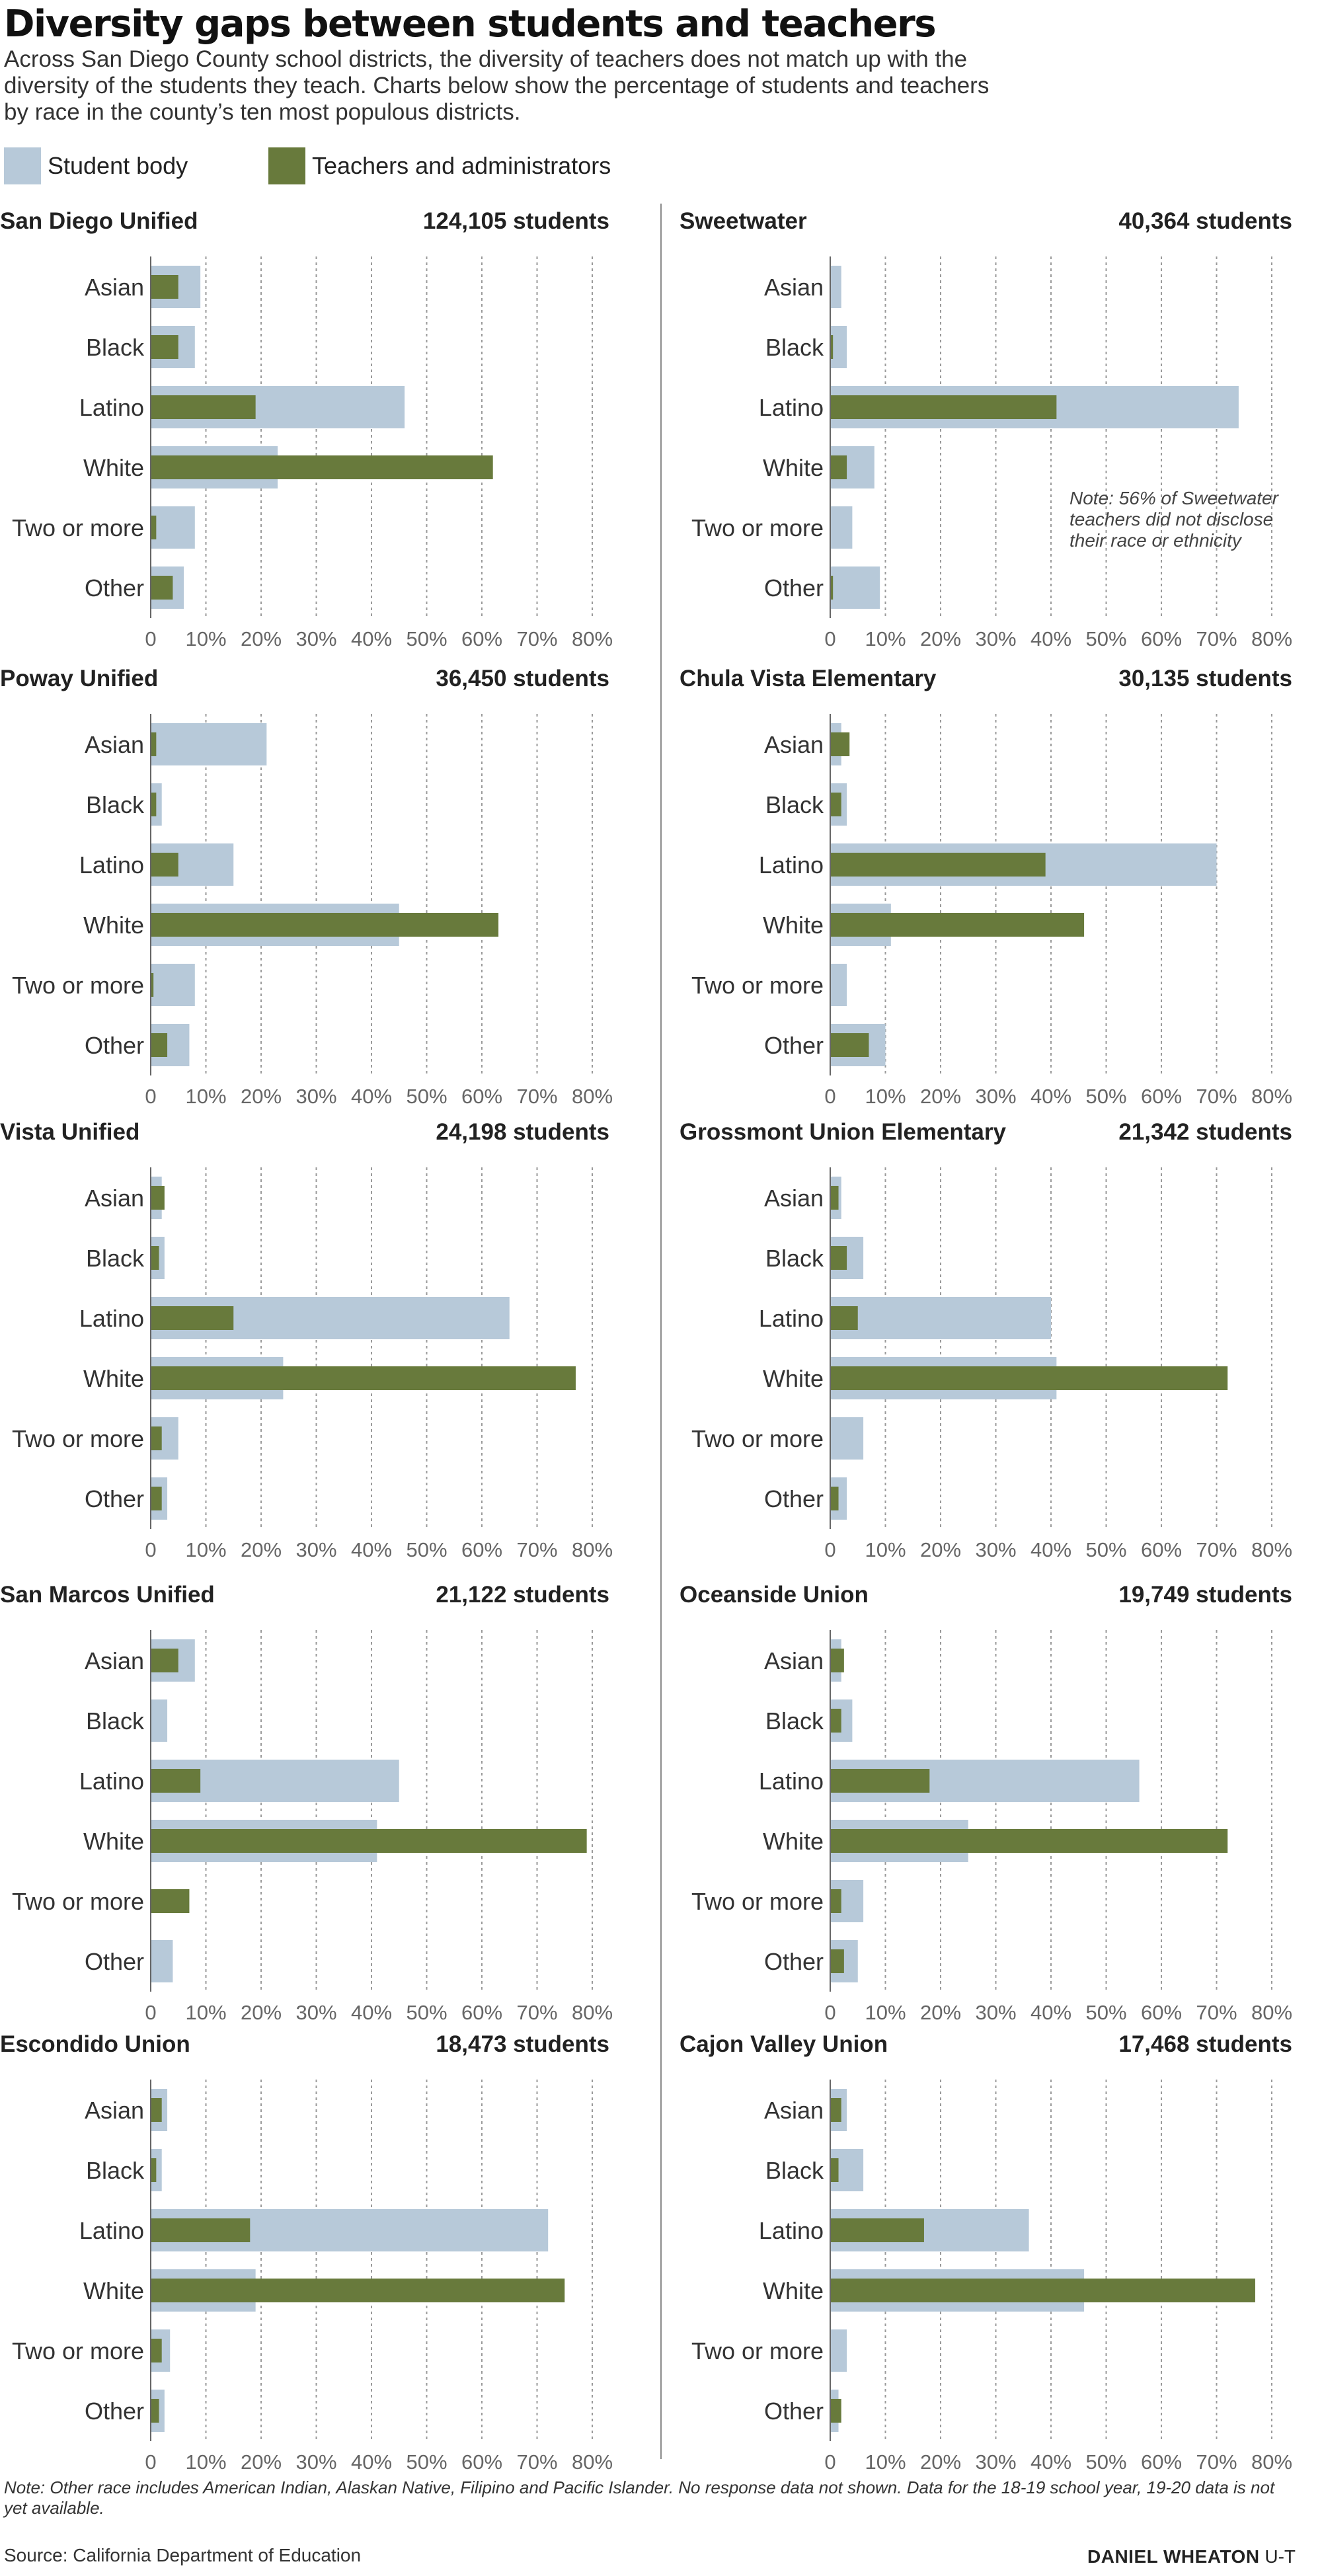  What do you see at coordinates (1050, 1549) in the screenshot?
I see `grossmont-union-elementary-tick-label: 40%` at bounding box center [1050, 1549].